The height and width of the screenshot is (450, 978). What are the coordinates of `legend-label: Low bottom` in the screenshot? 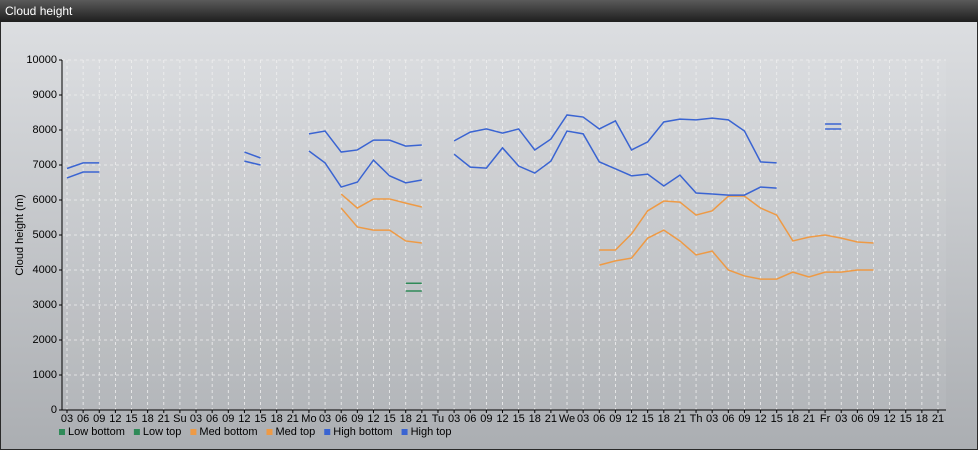 It's located at (96, 432).